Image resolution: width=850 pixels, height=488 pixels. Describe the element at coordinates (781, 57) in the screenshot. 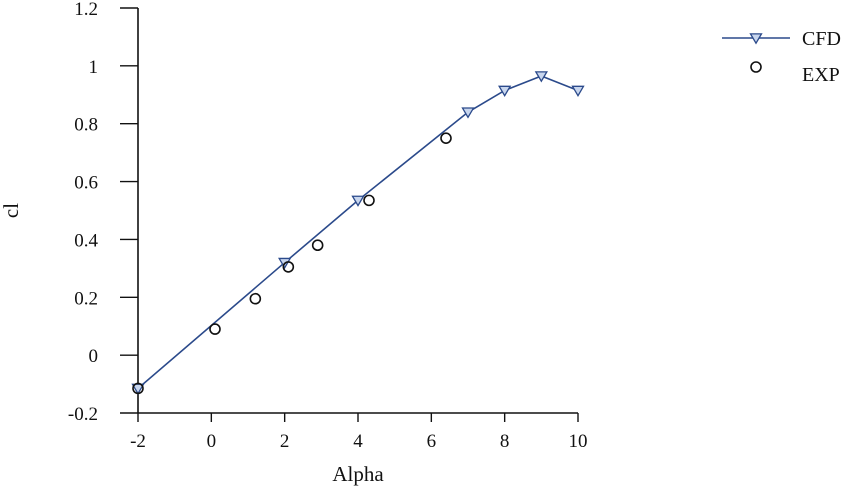

I see `legend: CFD EXP` at that location.